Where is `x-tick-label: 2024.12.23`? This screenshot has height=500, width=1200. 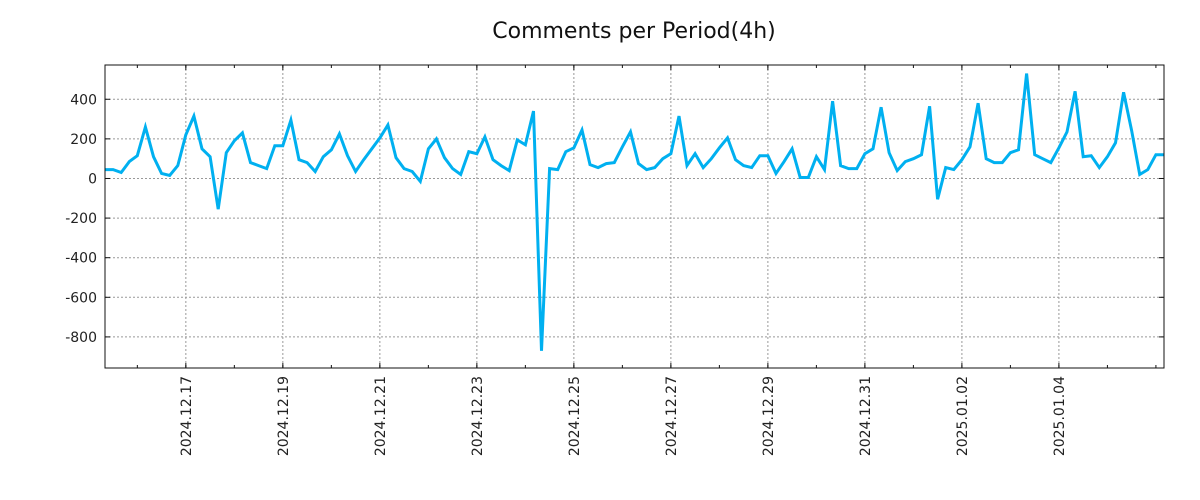
x-tick-label: 2024.12.23 is located at coordinates (478, 416).